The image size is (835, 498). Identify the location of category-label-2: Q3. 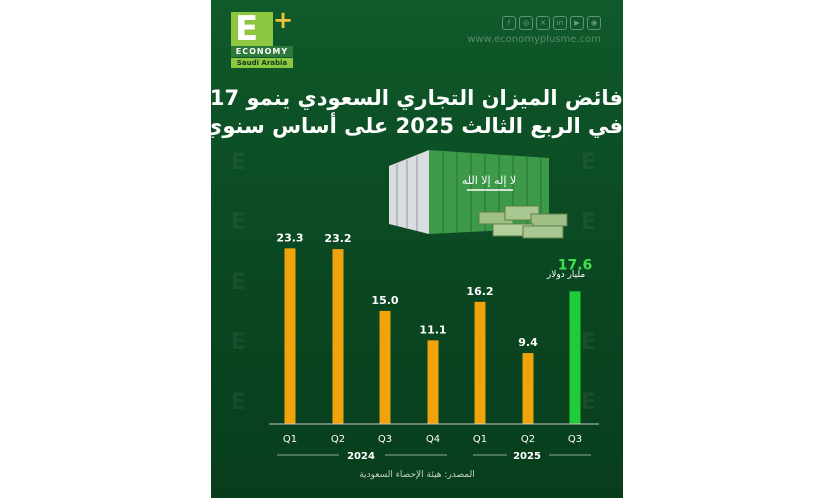
(385, 439).